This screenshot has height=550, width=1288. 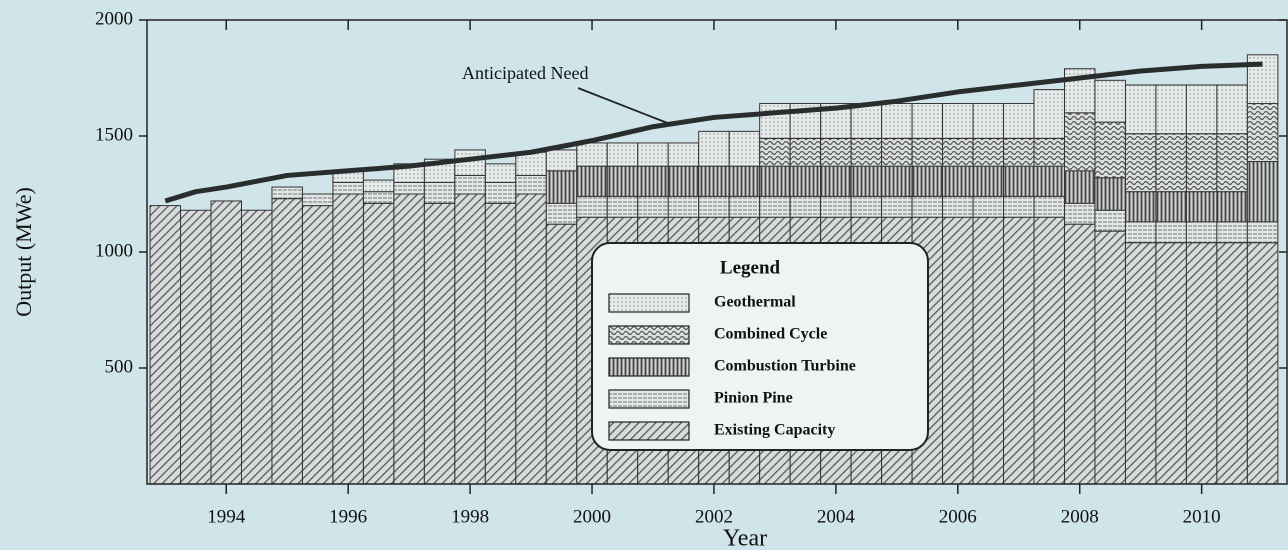 What do you see at coordinates (785, 366) in the screenshot?
I see `legend-label: Combustion Turbine` at bounding box center [785, 366].